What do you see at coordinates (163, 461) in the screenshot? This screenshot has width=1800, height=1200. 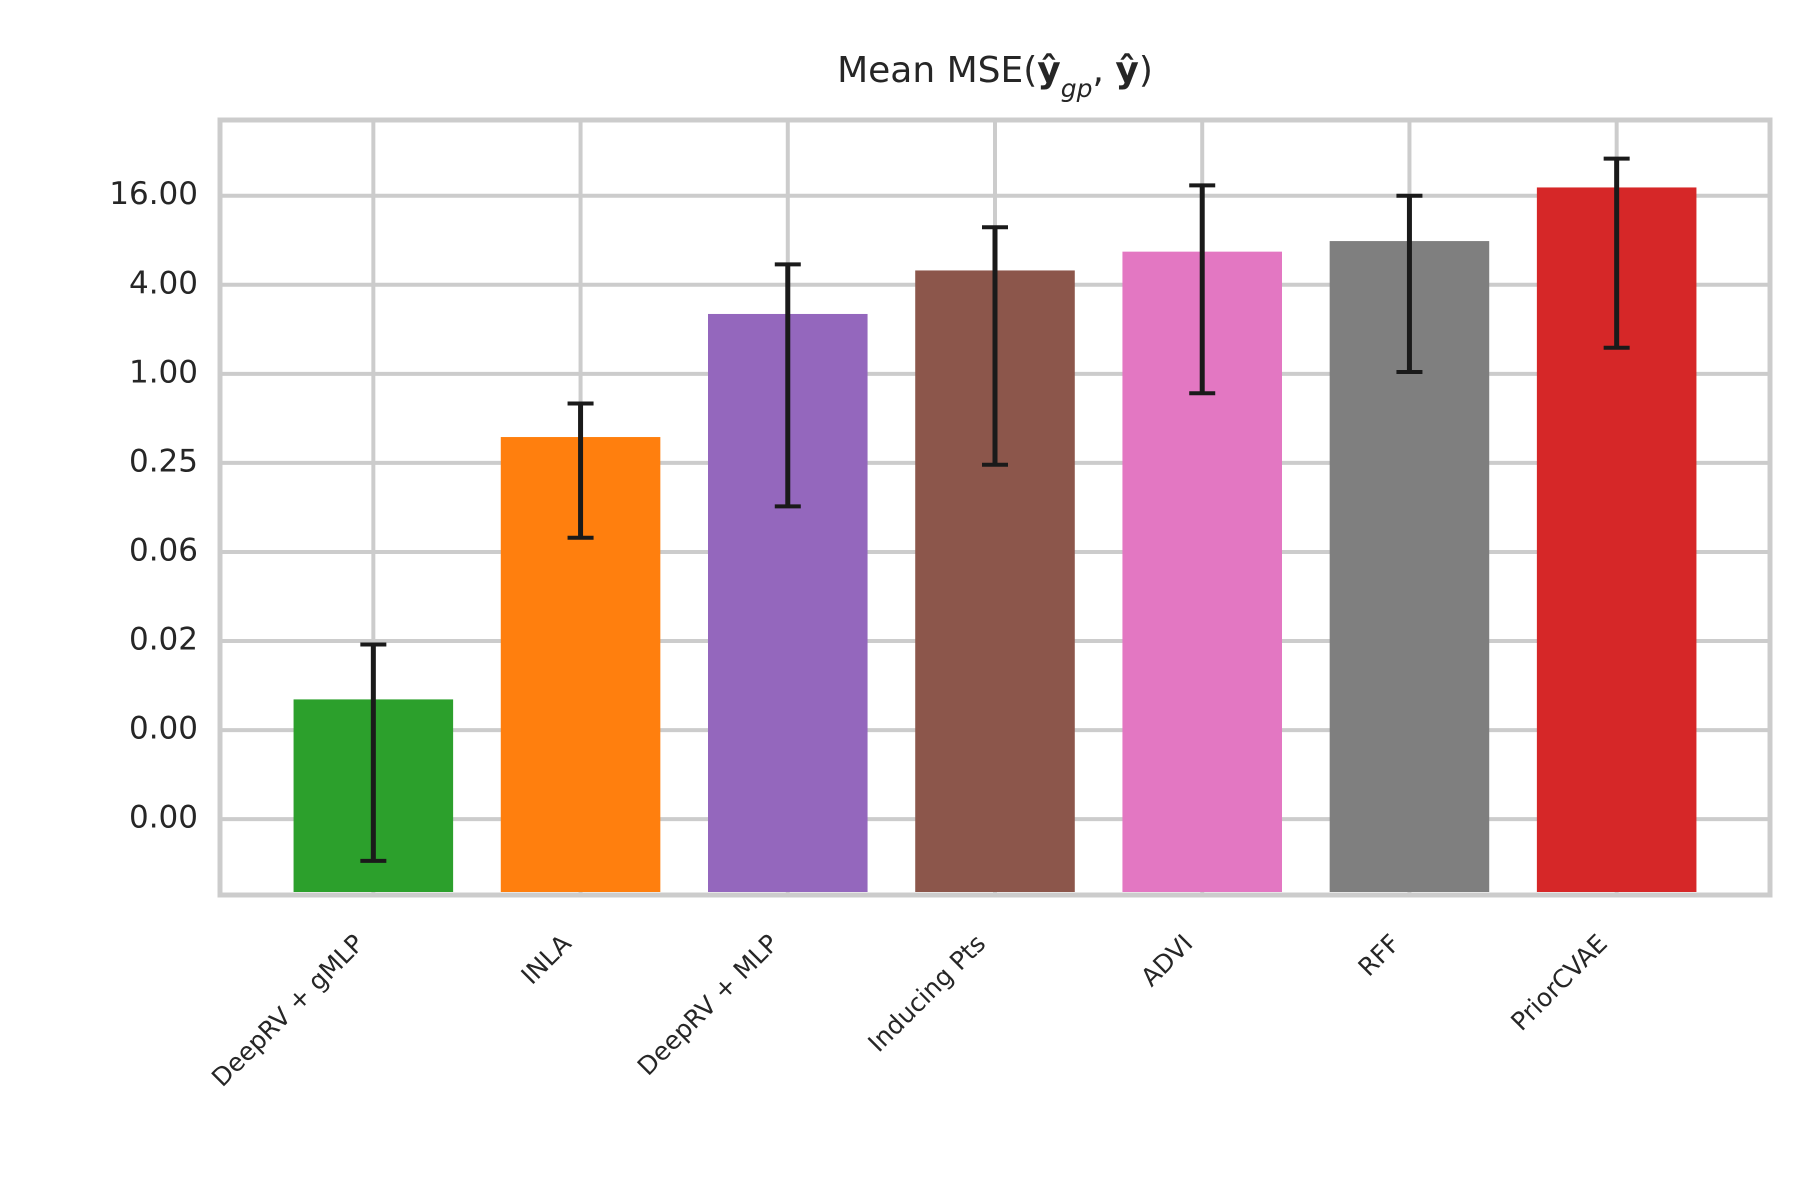 I see `y-tick-label: 0.25` at bounding box center [163, 461].